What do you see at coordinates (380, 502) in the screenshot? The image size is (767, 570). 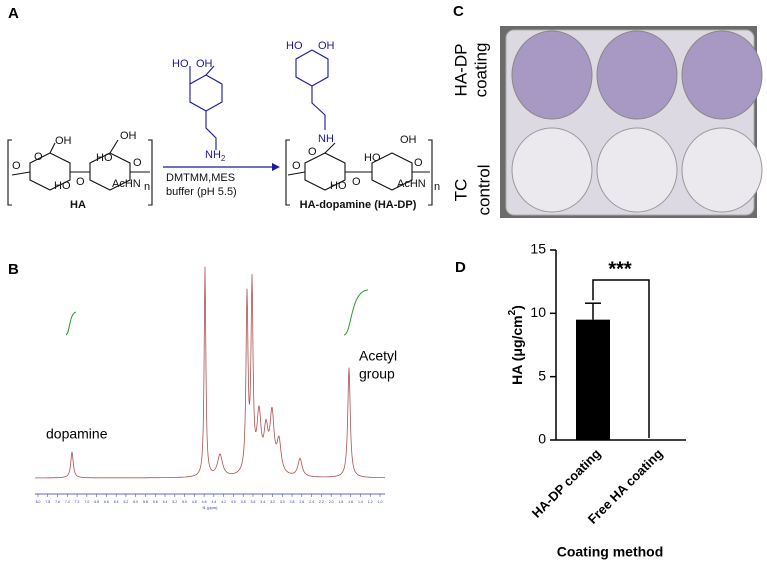 I see `tick-label: 1.0` at bounding box center [380, 502].